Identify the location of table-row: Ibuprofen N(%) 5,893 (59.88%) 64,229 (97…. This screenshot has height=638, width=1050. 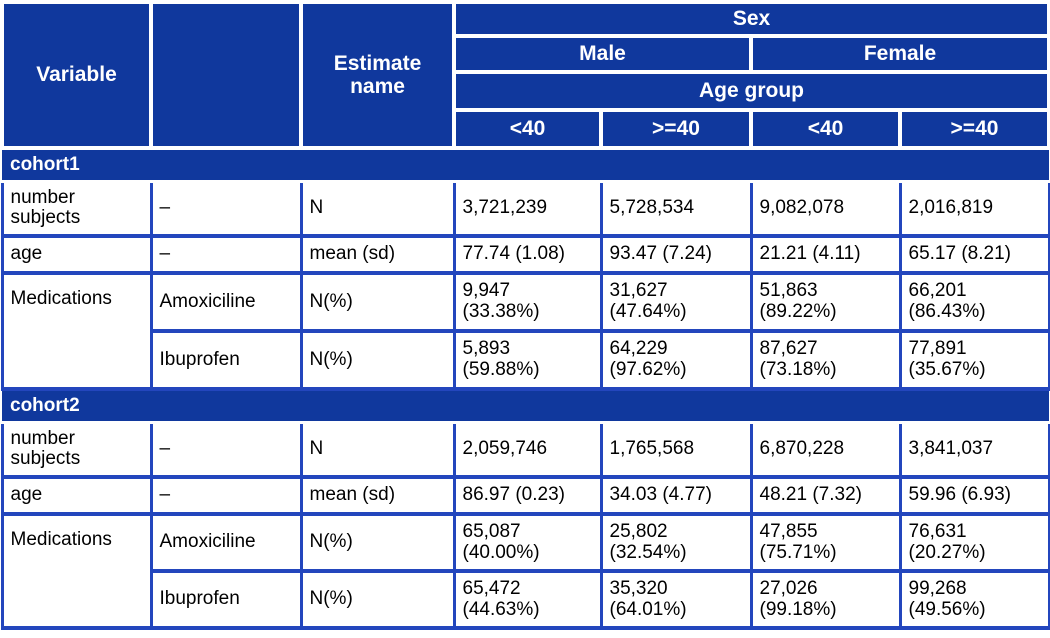
(526, 361).